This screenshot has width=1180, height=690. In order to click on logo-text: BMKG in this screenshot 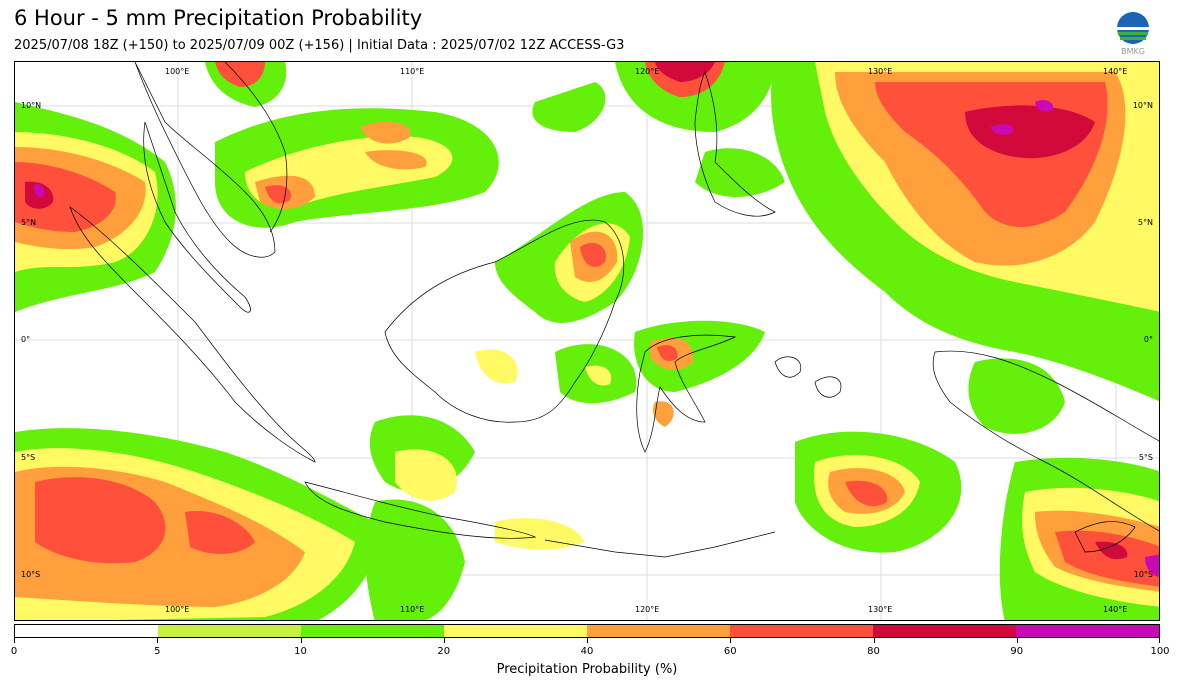, I will do `click(1133, 51)`.